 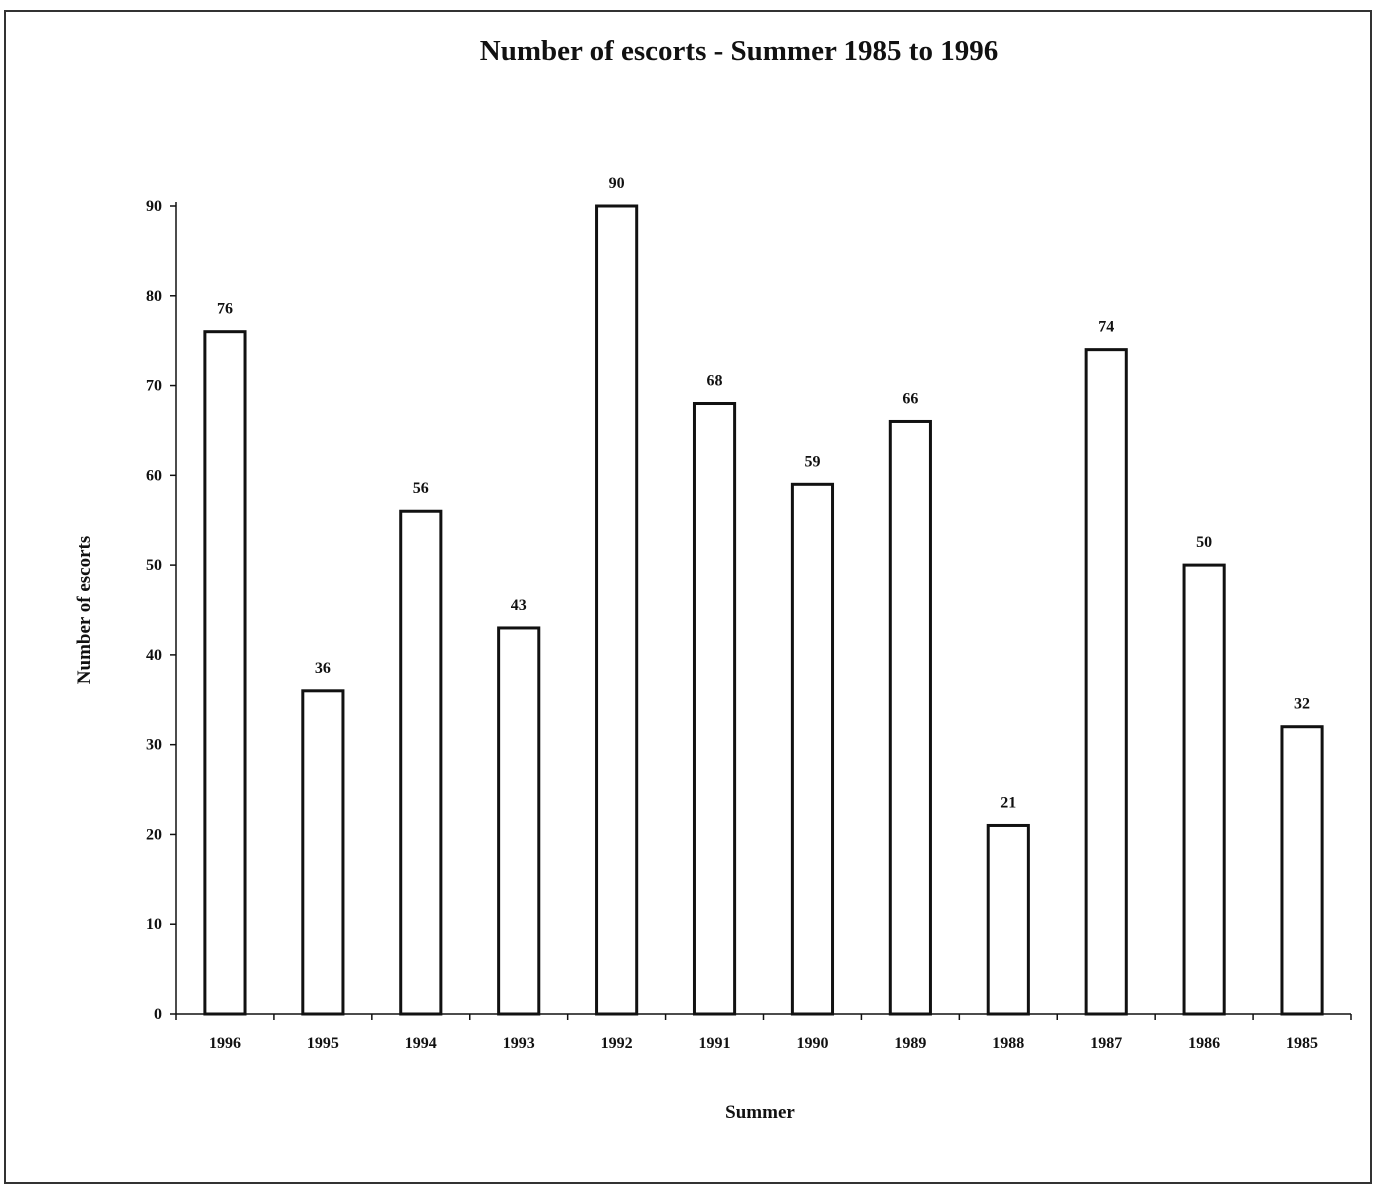 What do you see at coordinates (154, 386) in the screenshot?
I see `y-tick-label: 70` at bounding box center [154, 386].